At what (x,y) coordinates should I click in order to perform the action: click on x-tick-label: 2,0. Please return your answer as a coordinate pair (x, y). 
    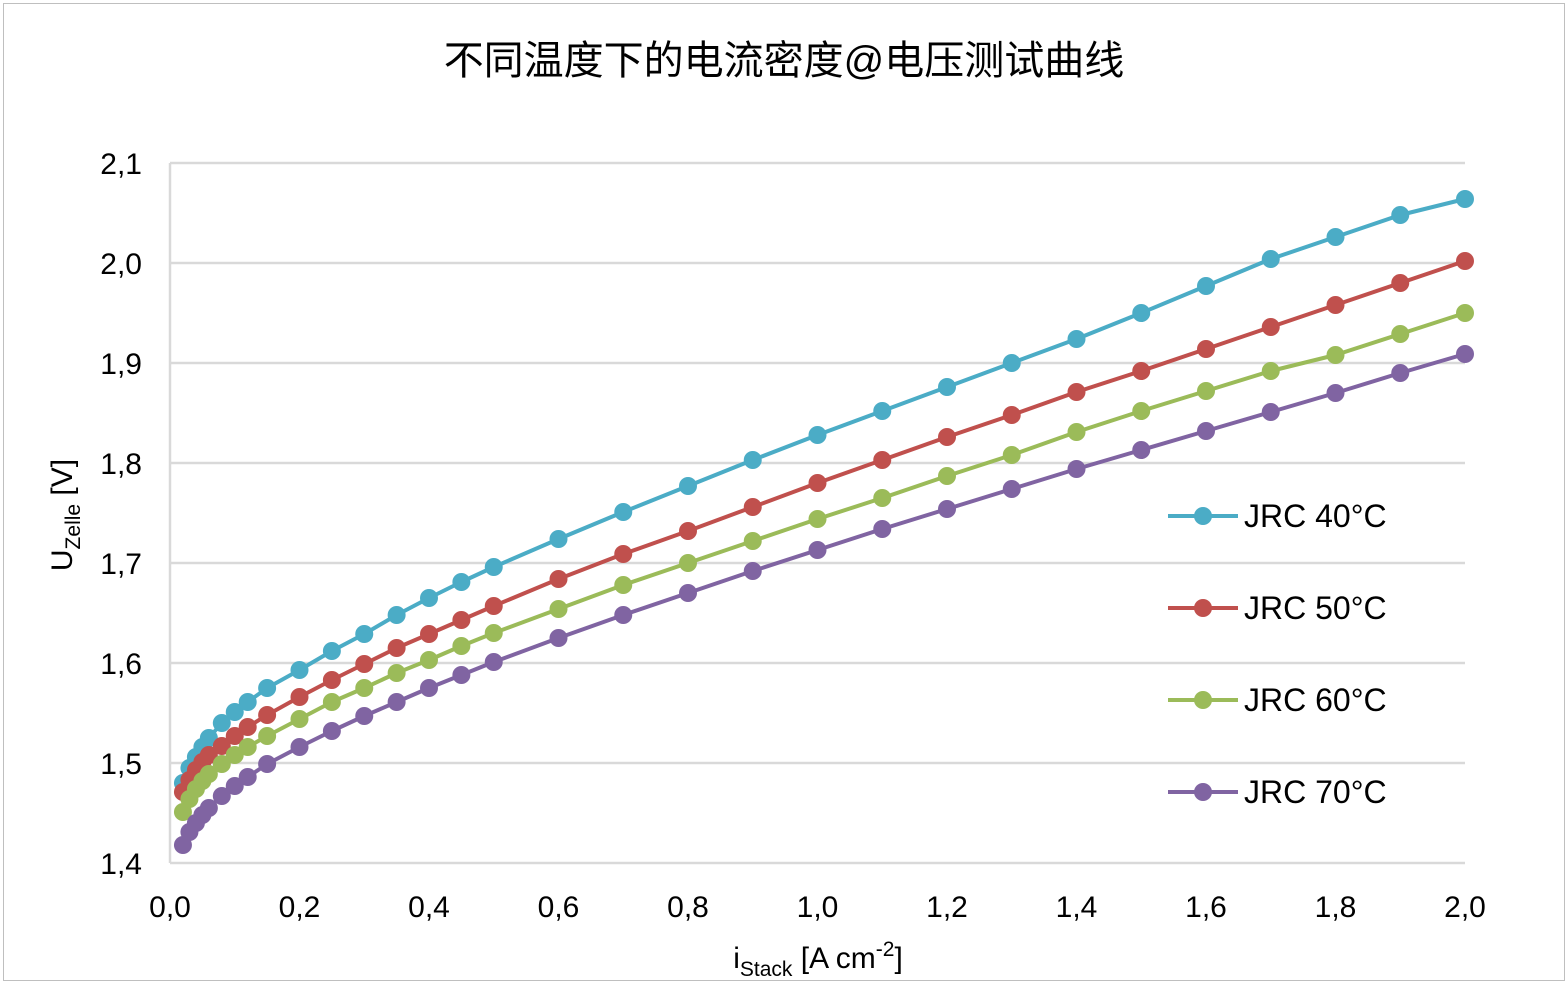
    Looking at the image, I should click on (1465, 907).